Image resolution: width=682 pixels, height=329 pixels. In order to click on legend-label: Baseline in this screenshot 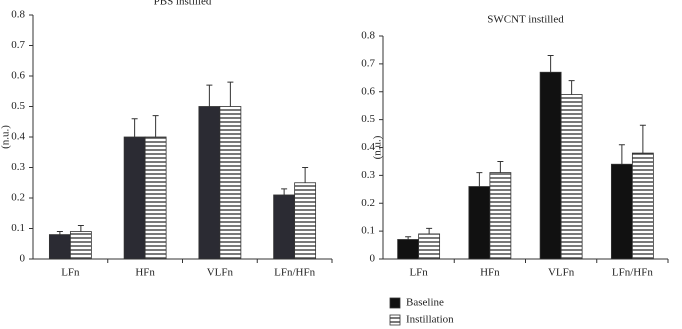, I will do `click(425, 303)`.